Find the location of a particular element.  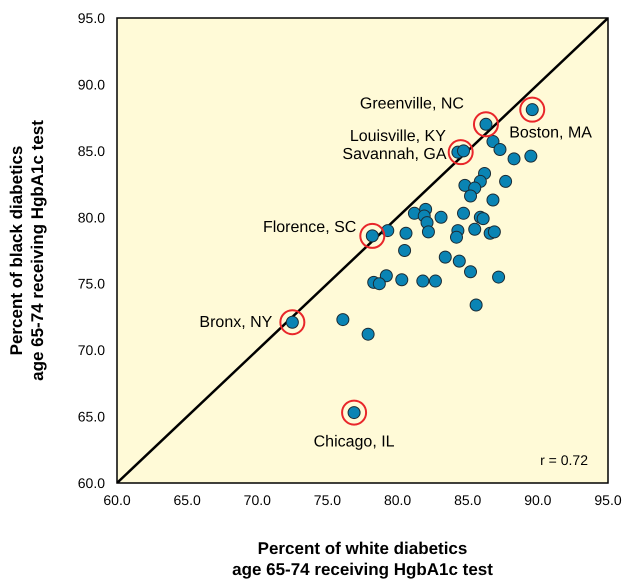

x-tick-label: 90.0 is located at coordinates (538, 500).